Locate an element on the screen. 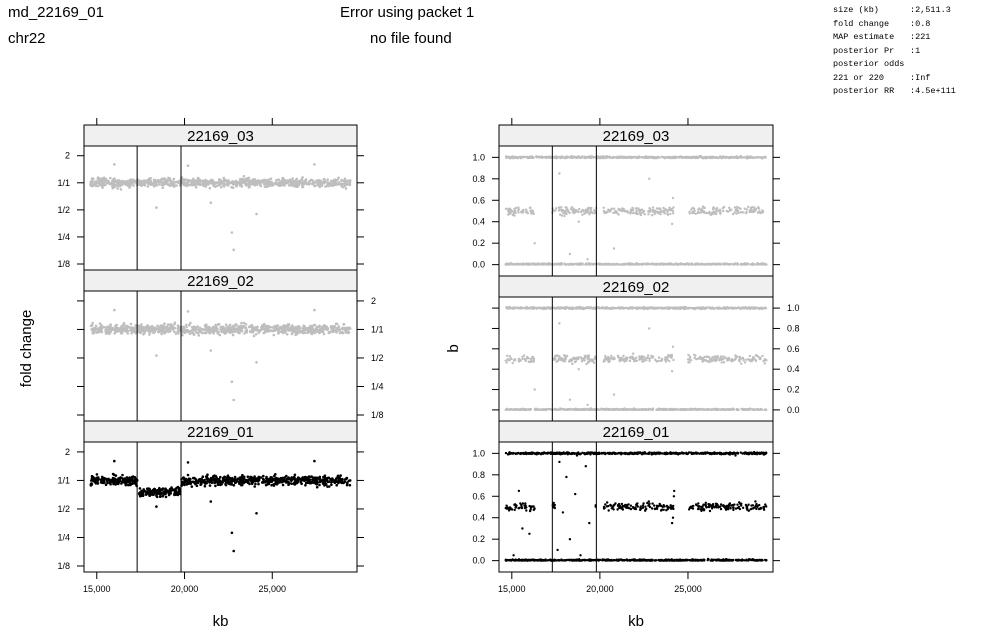 Image resolution: width=985 pixels, height=631 pixels. x-tick-label: 25,000 is located at coordinates (273, 589).